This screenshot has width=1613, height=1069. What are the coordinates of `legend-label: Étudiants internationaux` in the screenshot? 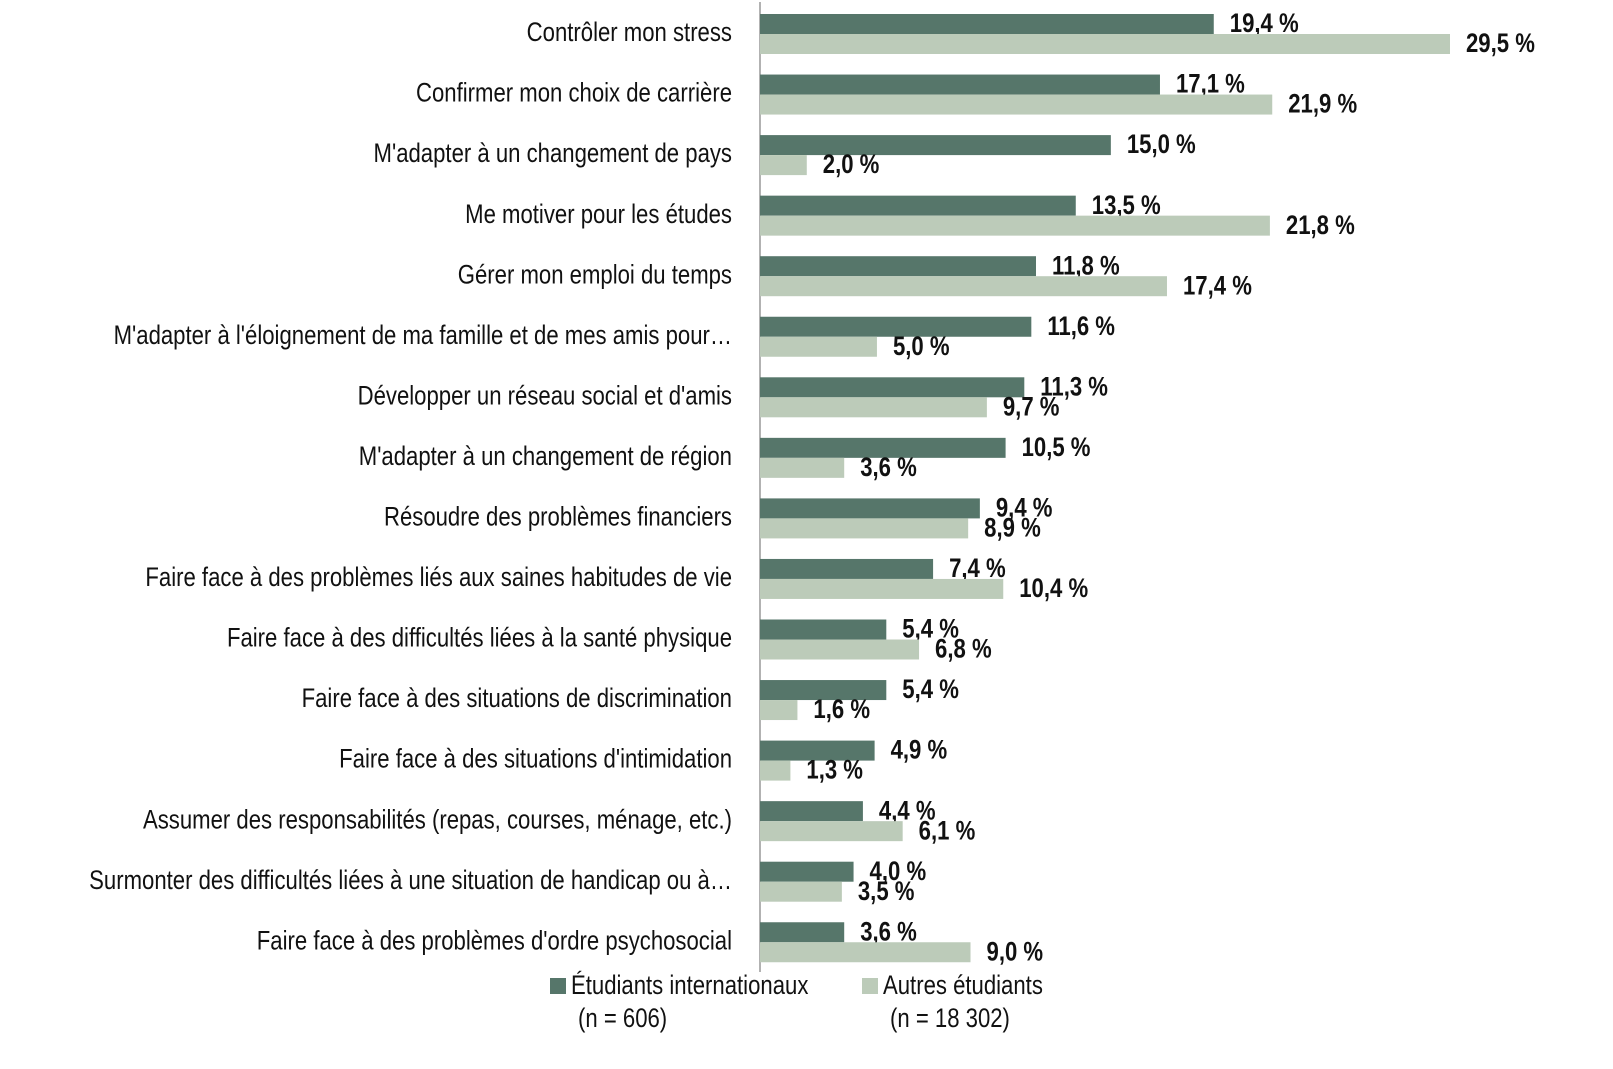 It's located at (690, 986).